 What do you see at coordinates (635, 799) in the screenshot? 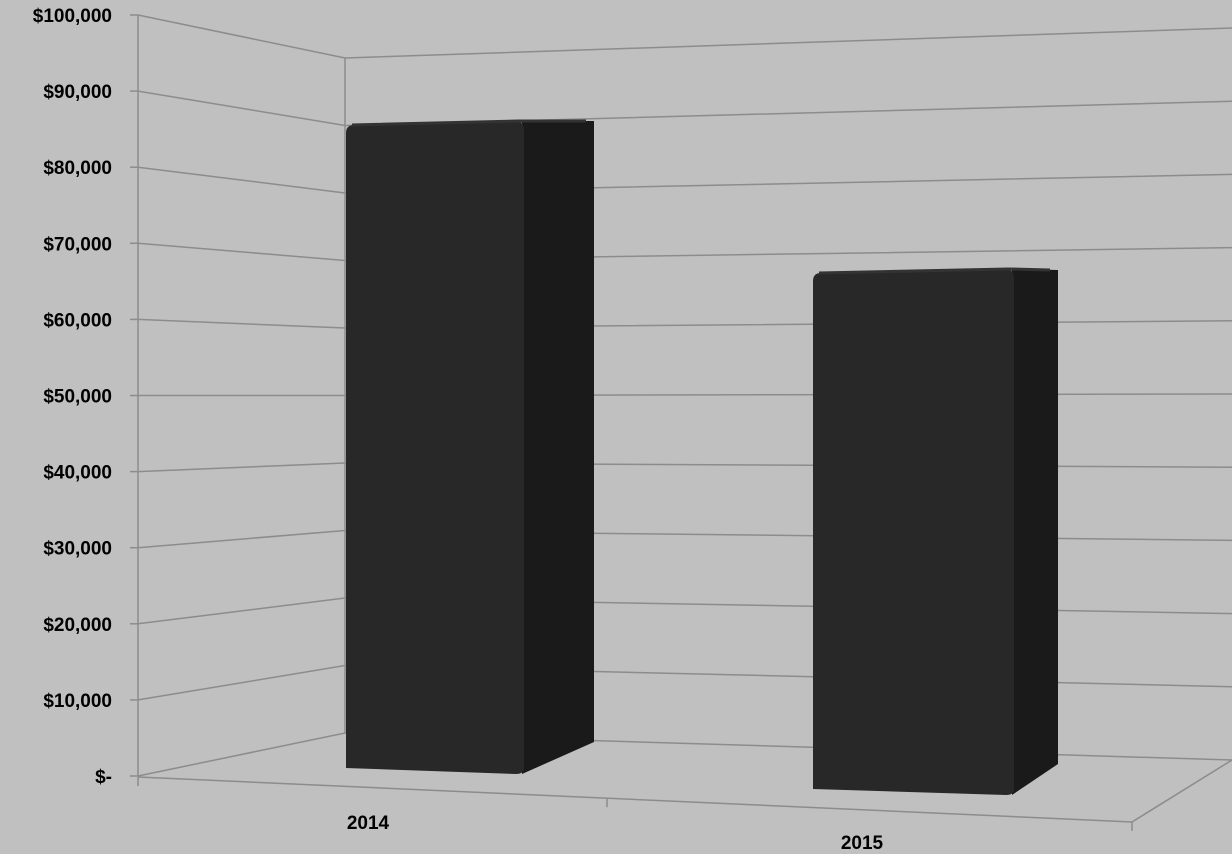
I see `x-axis-line` at bounding box center [635, 799].